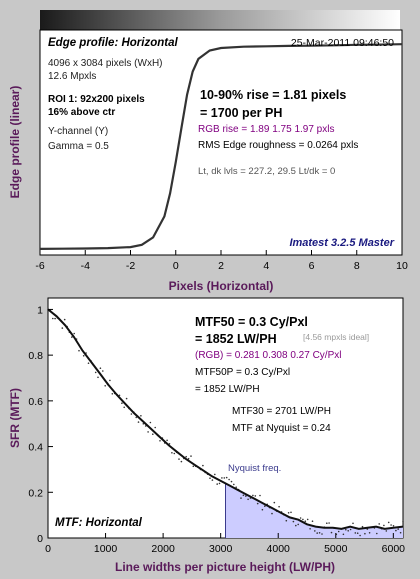 The height and width of the screenshot is (579, 420). What do you see at coordinates (278, 145) in the screenshot?
I see `edge-roughness: RMS Edge roughness = 0.0264 pxls` at bounding box center [278, 145].